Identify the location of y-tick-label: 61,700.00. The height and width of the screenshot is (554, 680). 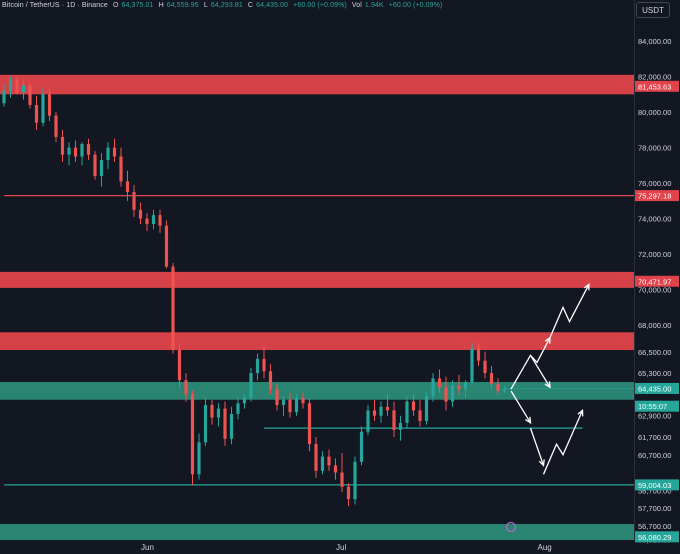
(654, 437).